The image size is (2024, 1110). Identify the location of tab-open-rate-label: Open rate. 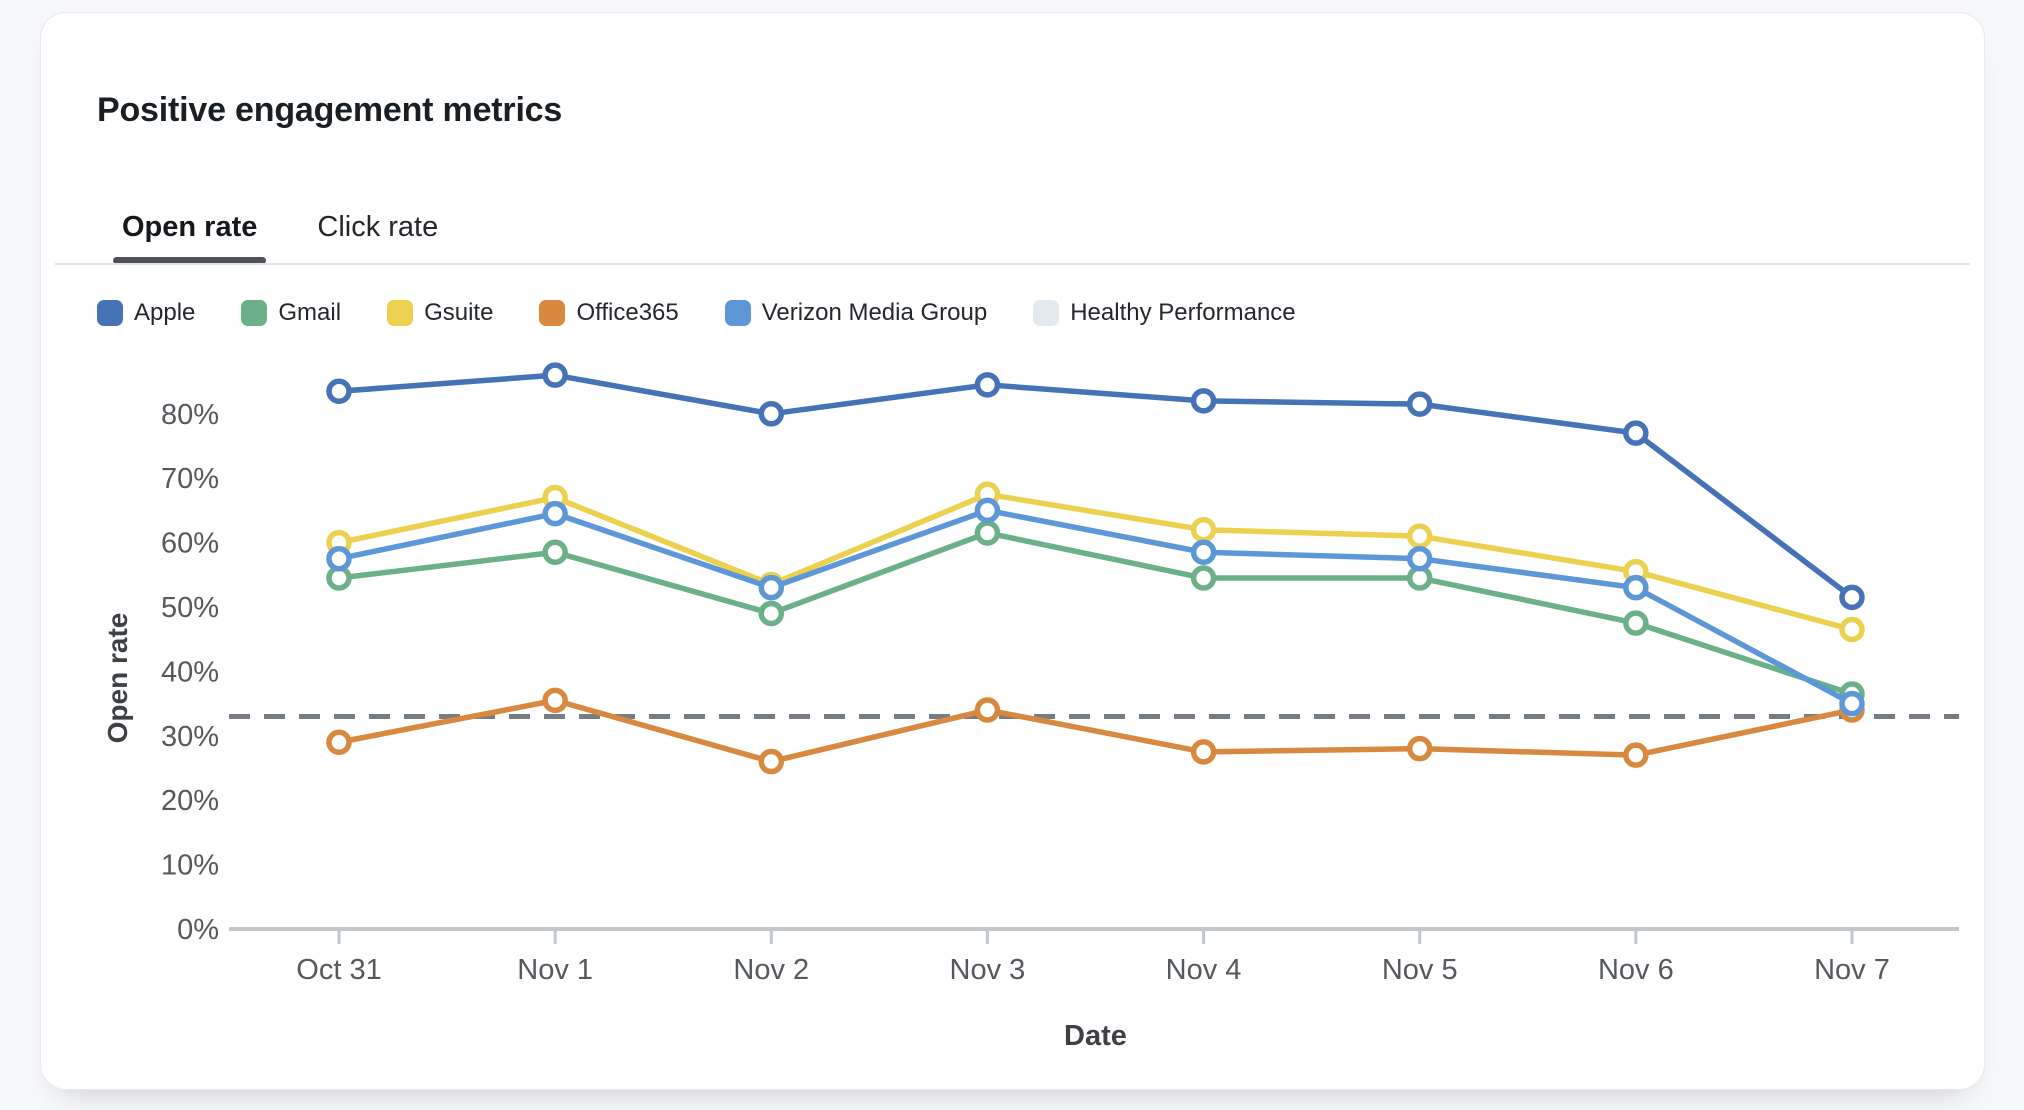
(190, 227).